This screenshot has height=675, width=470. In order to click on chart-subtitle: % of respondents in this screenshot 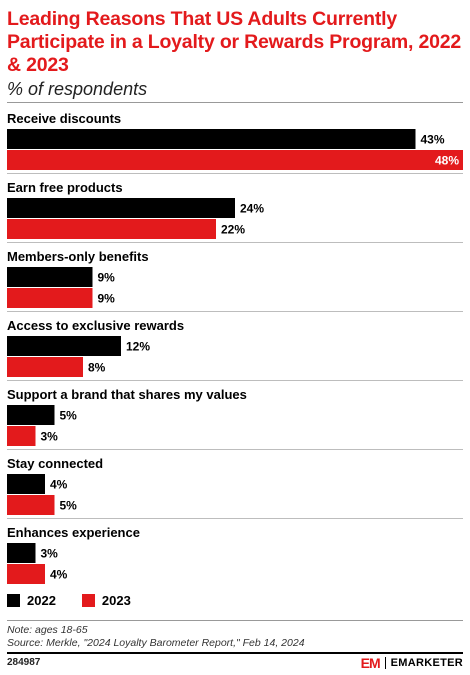, I will do `click(77, 89)`.